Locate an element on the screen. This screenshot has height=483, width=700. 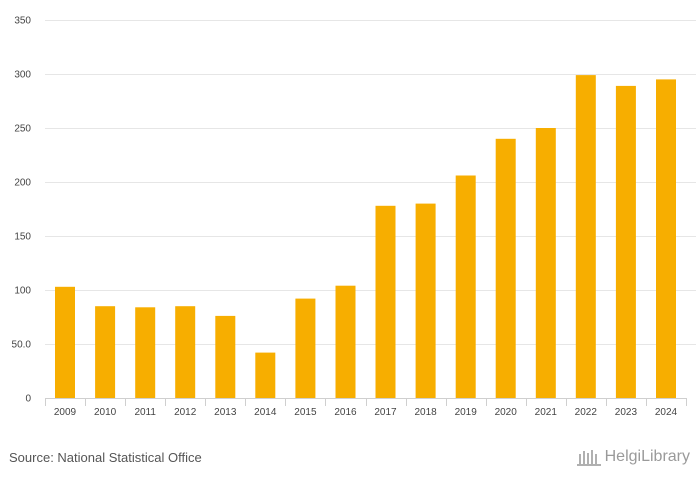
y-tick-label: 150 is located at coordinates (22, 237).